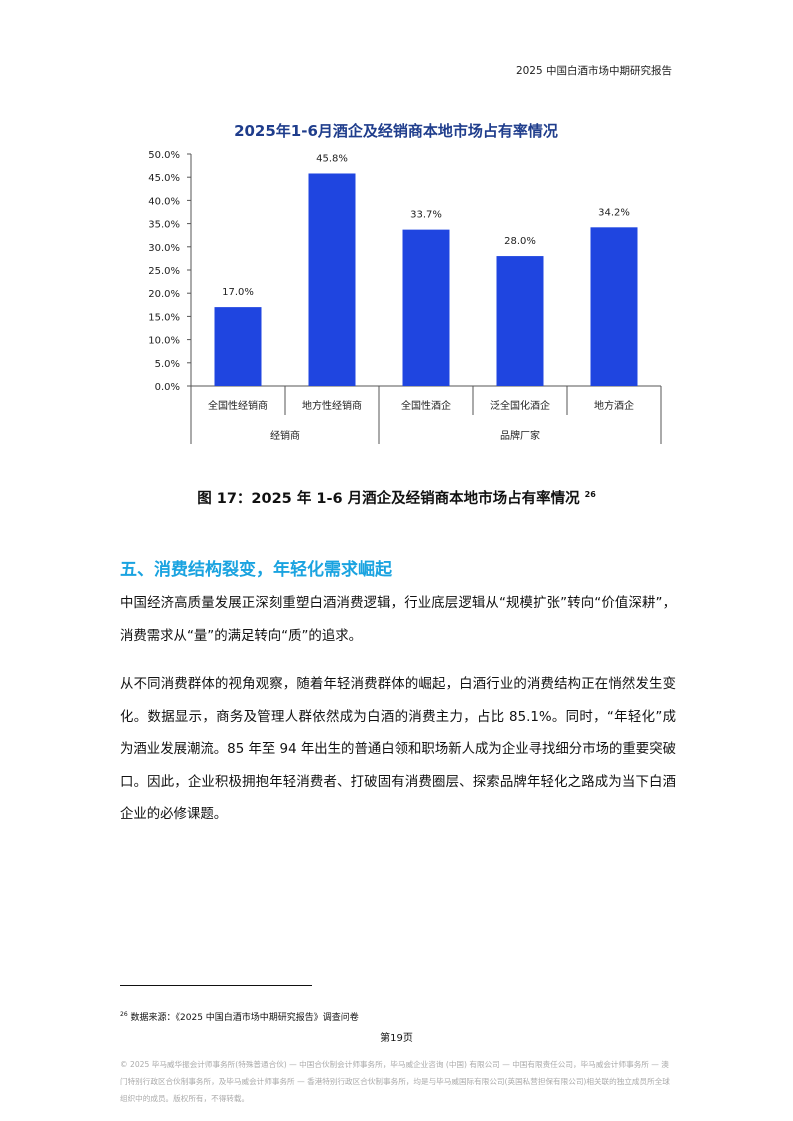 The width and height of the screenshot is (793, 1121). I want to click on y-tick-label: 15.0%, so click(164, 317).